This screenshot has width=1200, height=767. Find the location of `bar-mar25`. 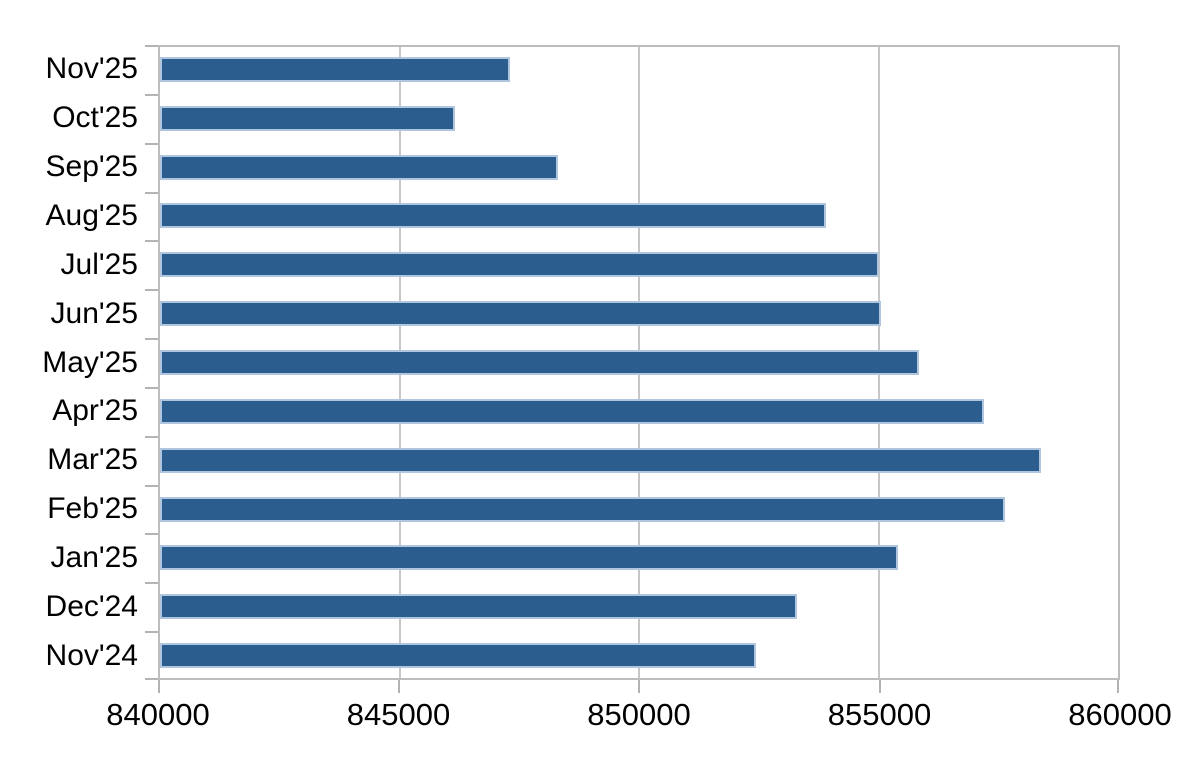

bar-mar25 is located at coordinates (601, 460).